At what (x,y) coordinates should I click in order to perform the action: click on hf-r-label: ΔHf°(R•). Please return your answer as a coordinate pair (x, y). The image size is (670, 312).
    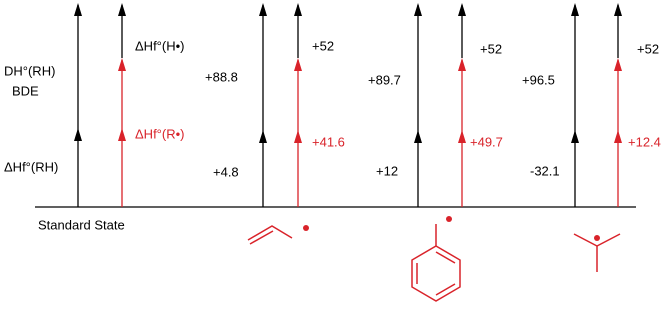
    Looking at the image, I should click on (159, 133).